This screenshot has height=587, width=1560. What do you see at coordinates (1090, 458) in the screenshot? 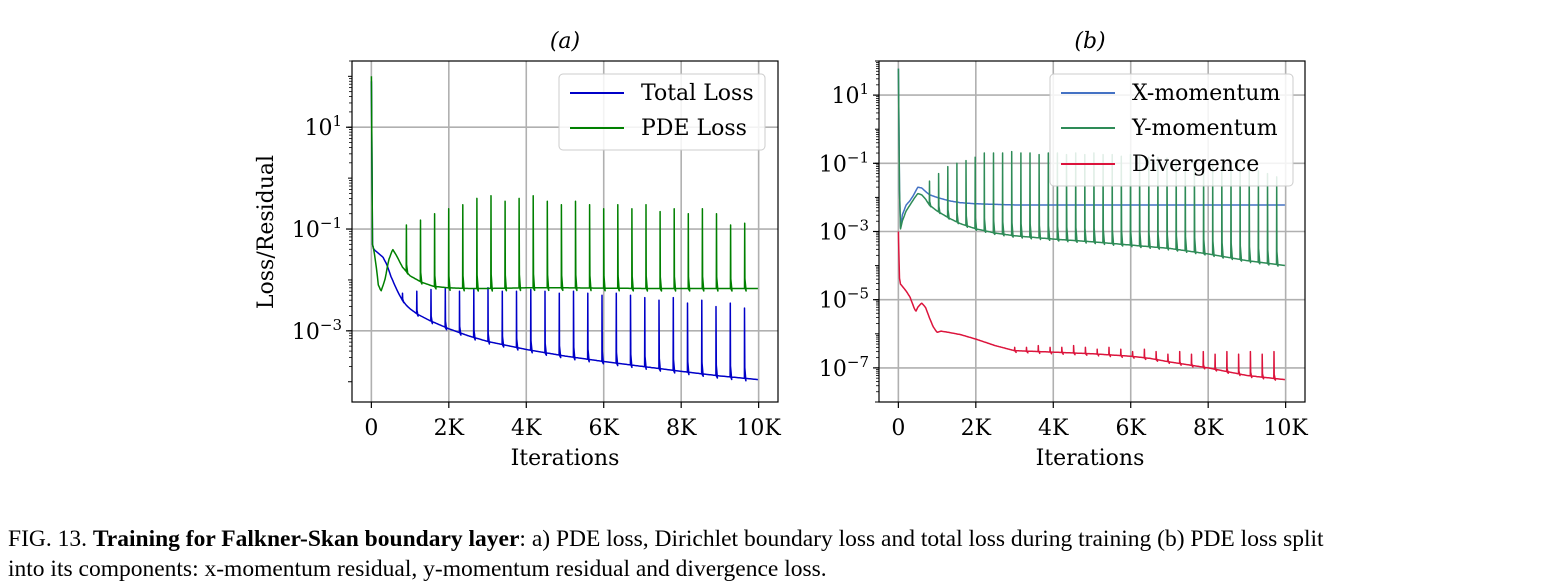
I see `panel-b-x-label: Iterations` at bounding box center [1090, 458].